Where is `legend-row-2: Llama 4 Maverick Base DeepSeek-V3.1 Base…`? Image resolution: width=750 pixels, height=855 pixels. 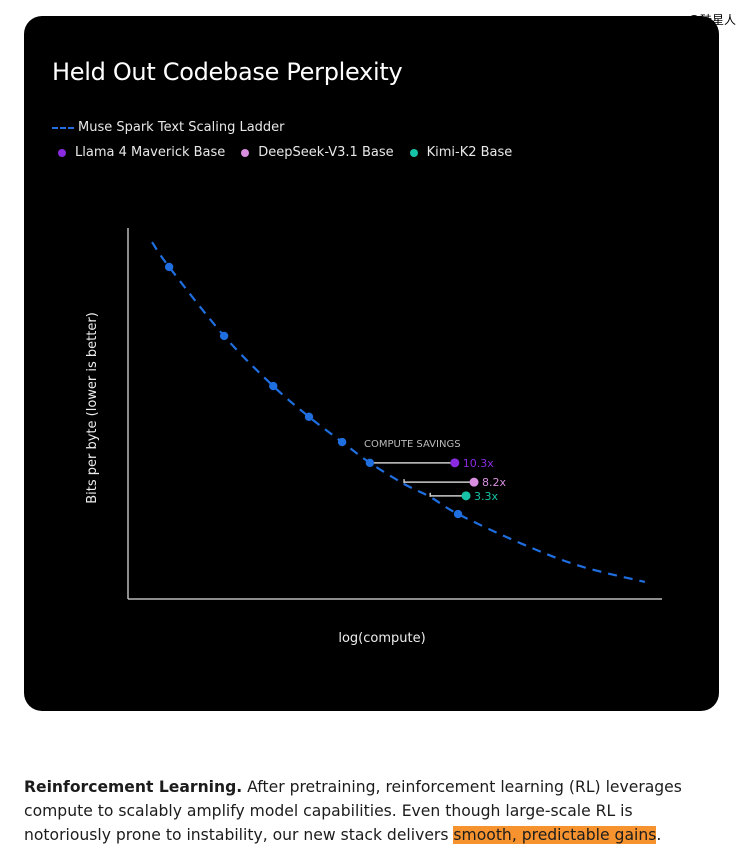 legend-row-2: Llama 4 Maverick Base DeepSeek-V3.1 Base… is located at coordinates (293, 152).